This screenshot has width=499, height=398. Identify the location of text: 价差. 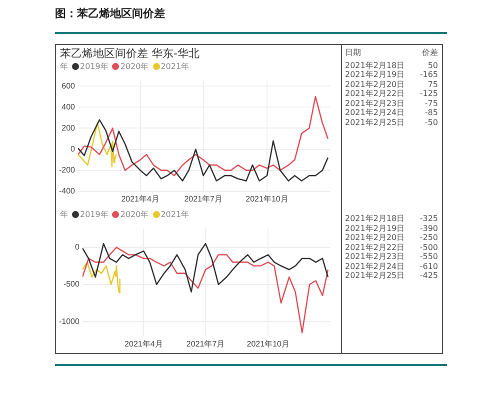
(430, 53).